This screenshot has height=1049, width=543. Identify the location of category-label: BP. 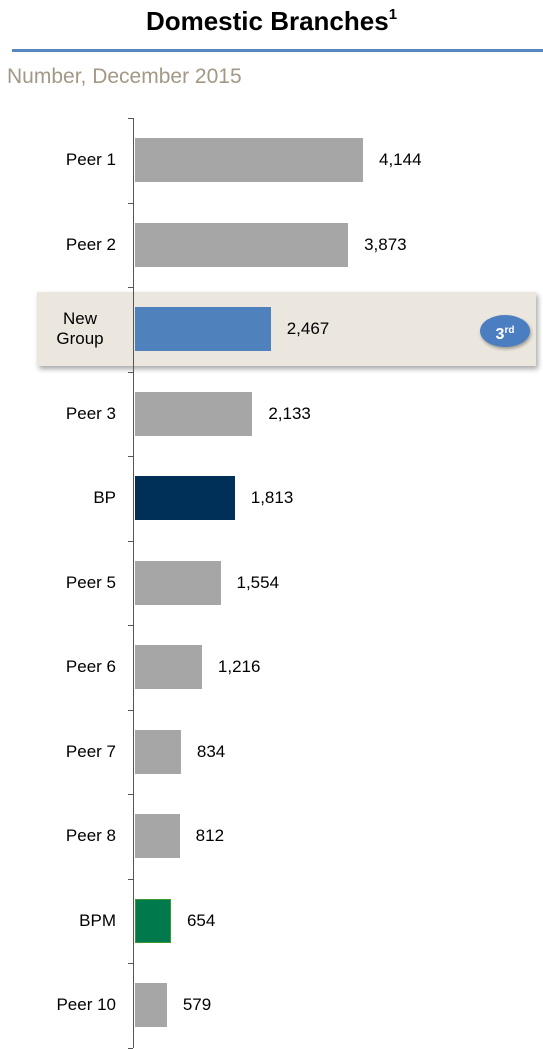
(104, 498).